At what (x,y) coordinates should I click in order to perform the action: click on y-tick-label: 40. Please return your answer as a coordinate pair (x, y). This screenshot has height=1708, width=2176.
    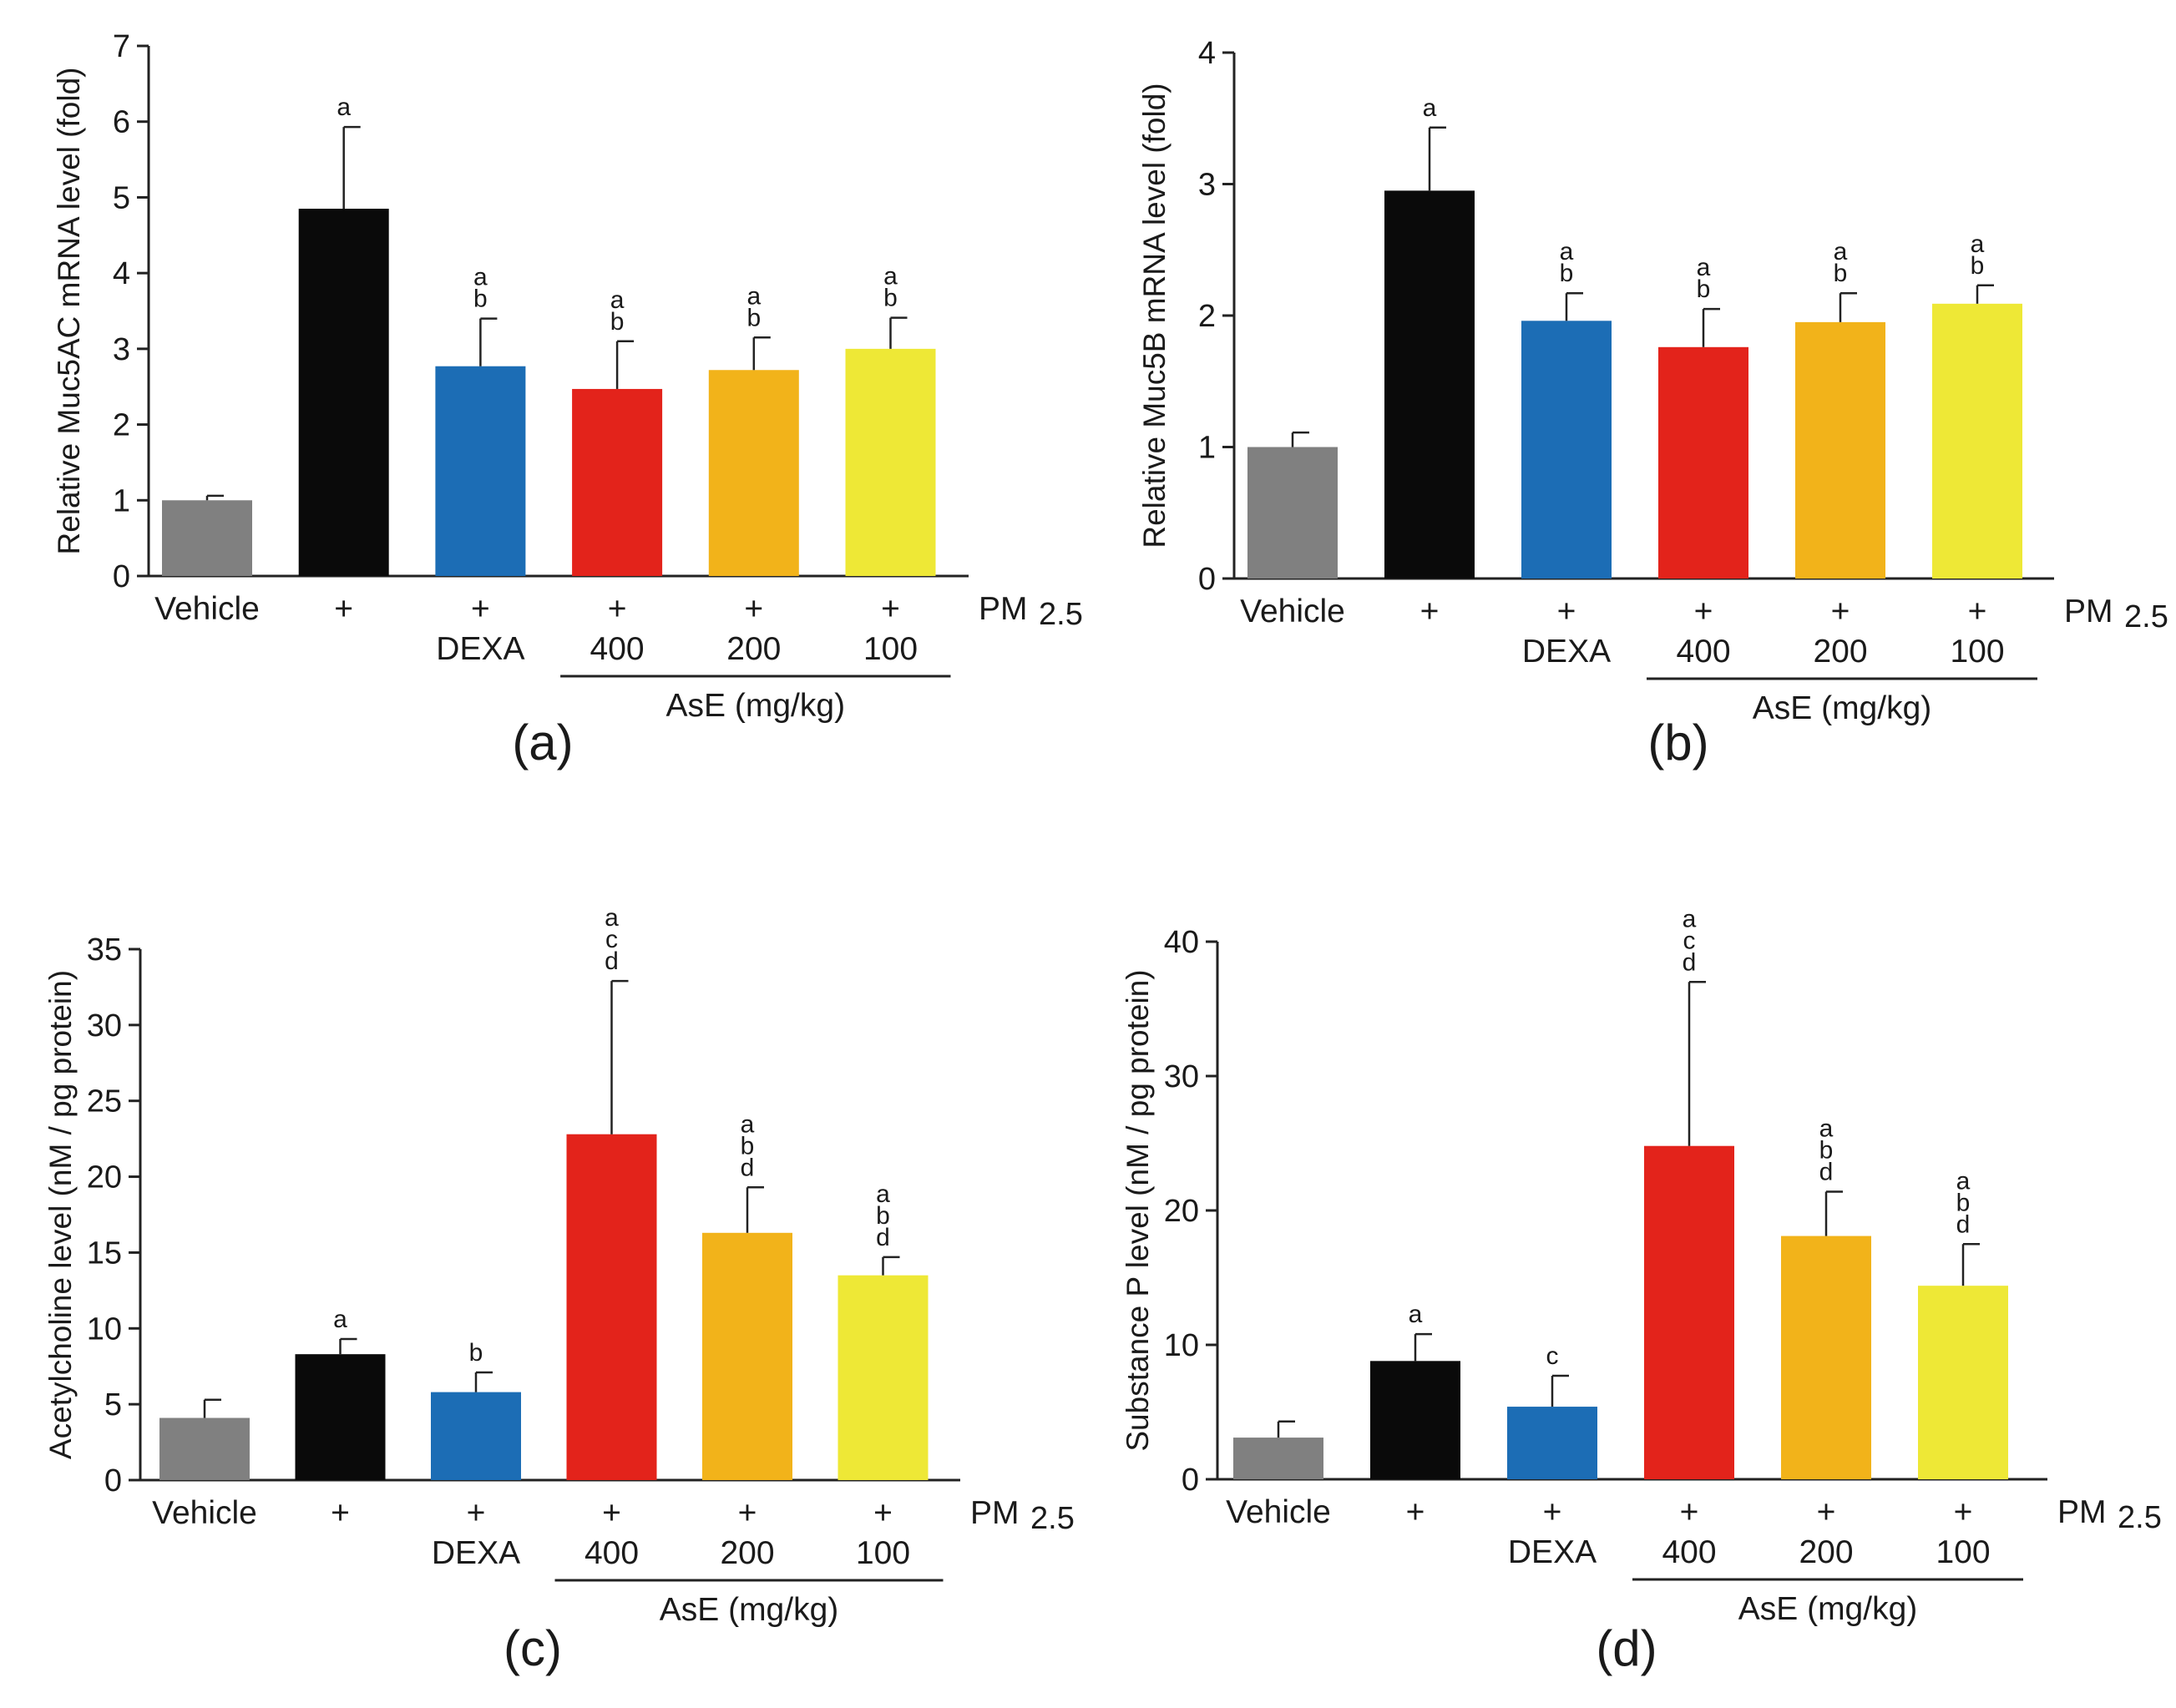
    Looking at the image, I should click on (1181, 943).